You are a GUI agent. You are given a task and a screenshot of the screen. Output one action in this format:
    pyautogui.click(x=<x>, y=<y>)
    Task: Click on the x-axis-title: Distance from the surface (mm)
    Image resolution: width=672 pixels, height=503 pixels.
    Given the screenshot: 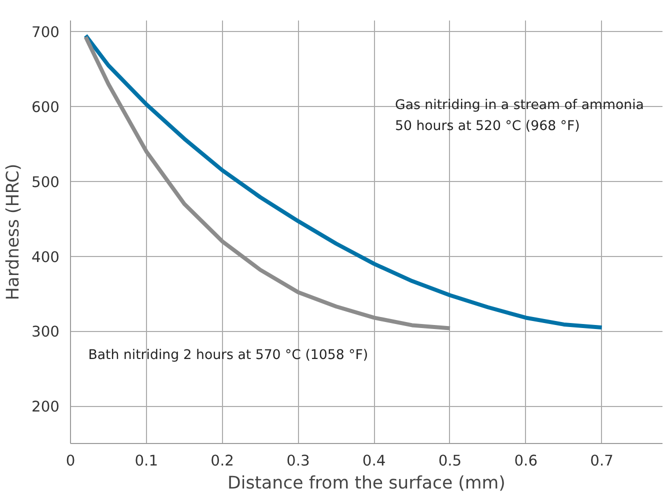 What is the action you would take?
    pyautogui.click(x=367, y=484)
    